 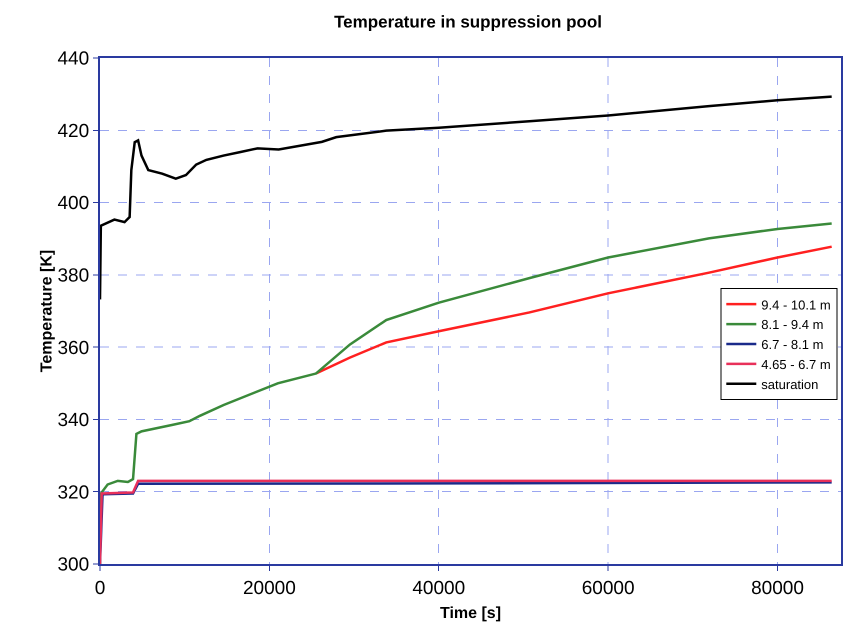 I want to click on x-tick-label: 40000, so click(x=439, y=588).